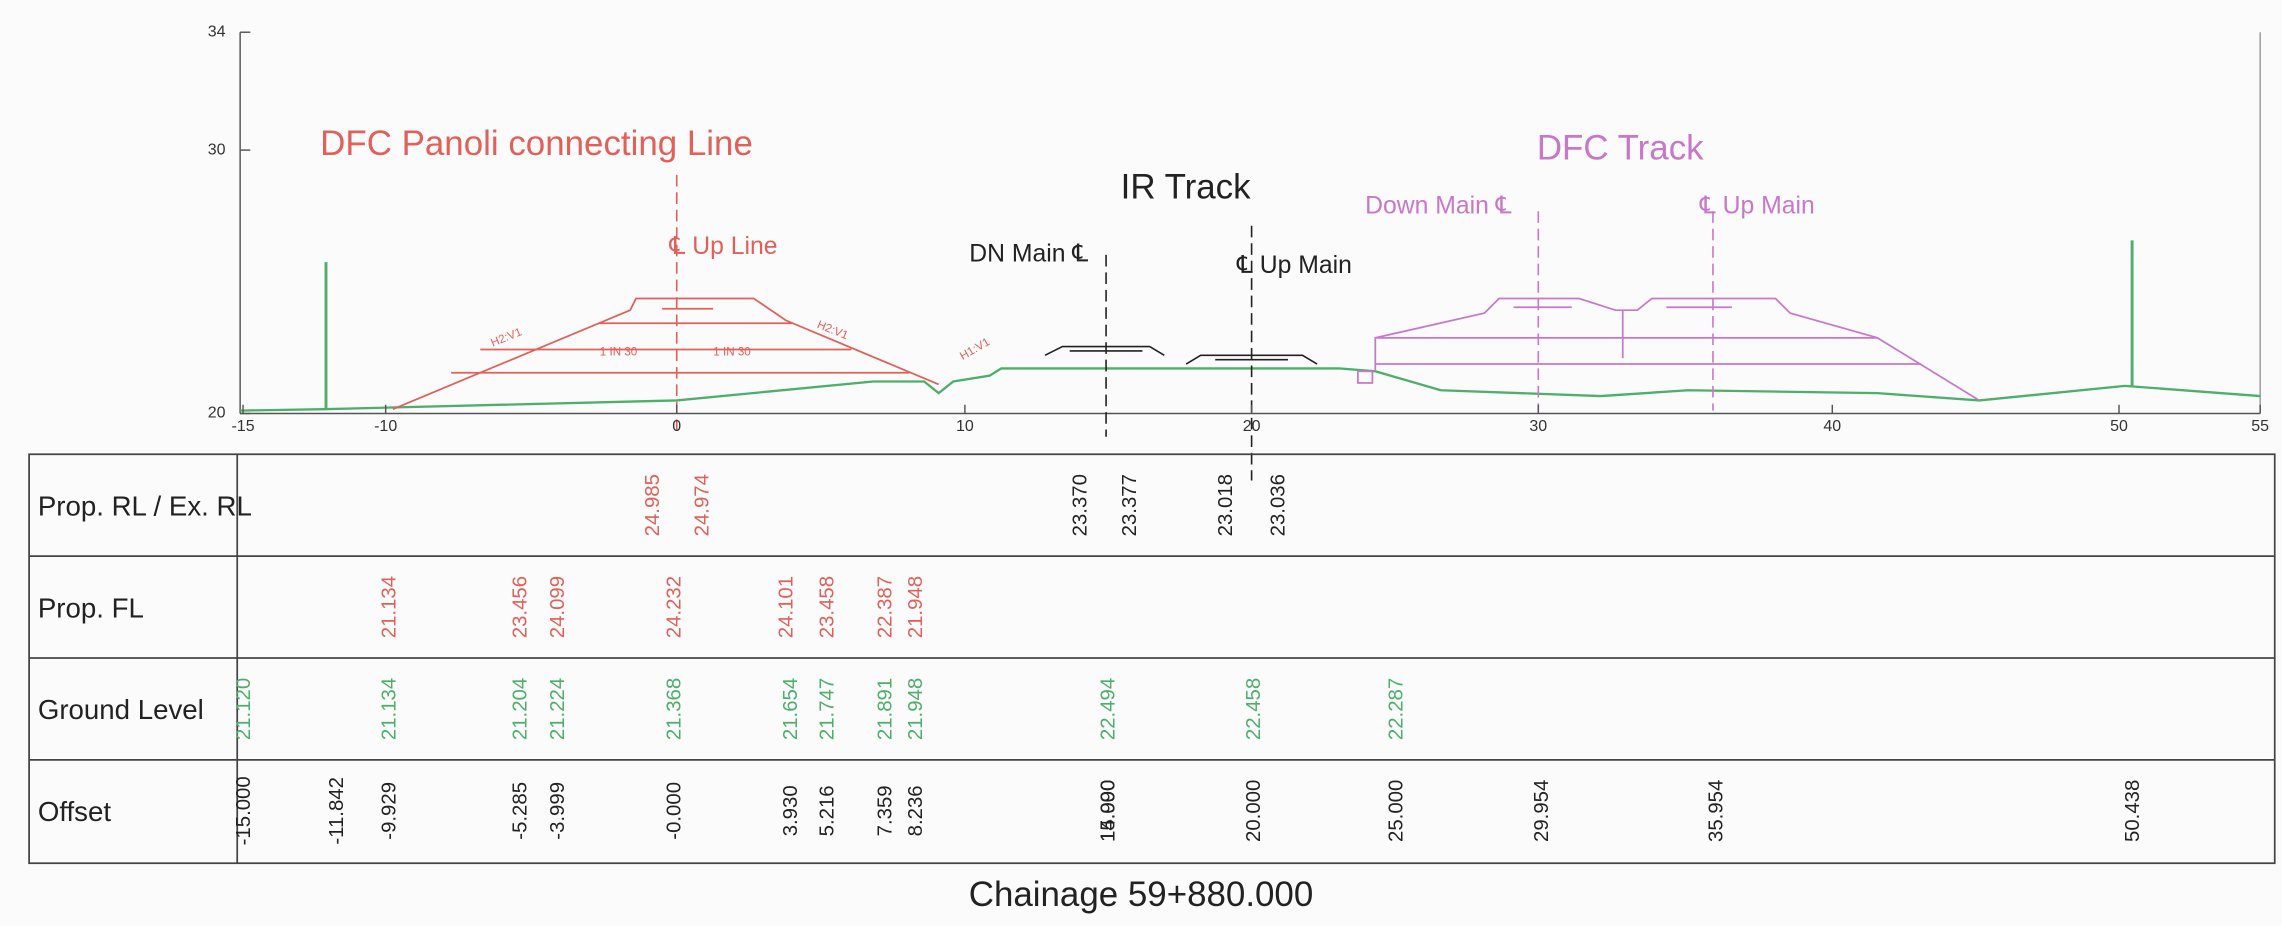 This screenshot has width=2282, height=926. I want to click on x-axis-label: 55, so click(2260, 426).